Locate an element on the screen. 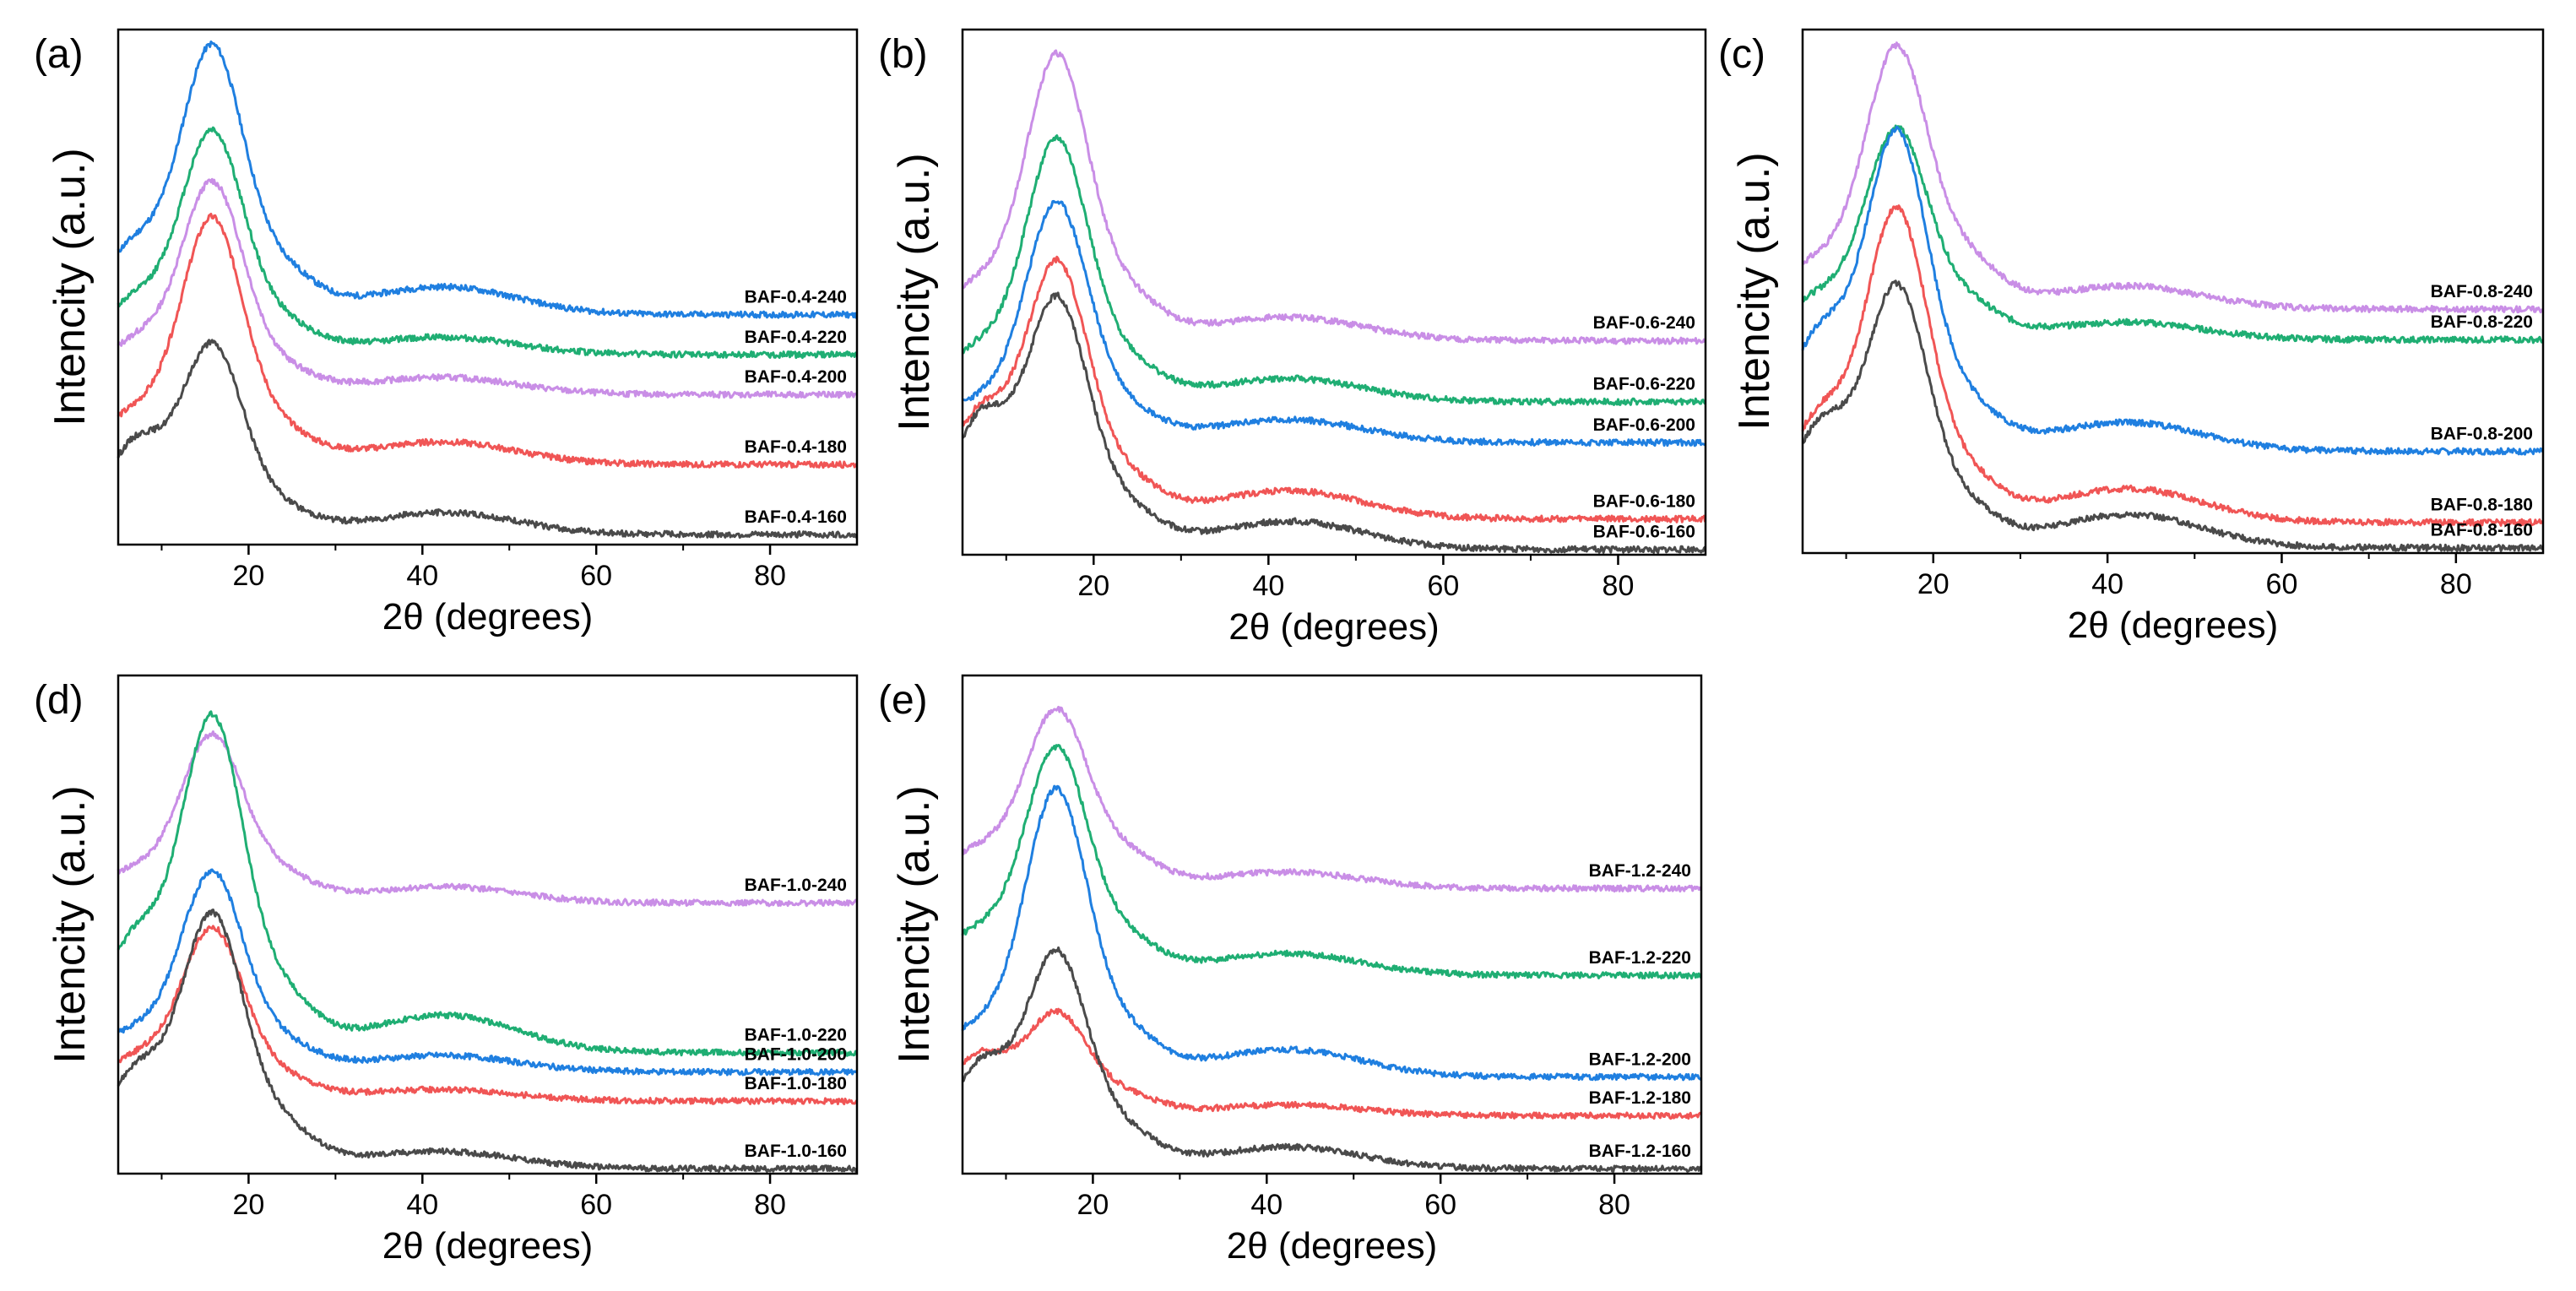 The width and height of the screenshot is (2576, 1291). series-label-1: BAF-0.4-220 is located at coordinates (796, 338).